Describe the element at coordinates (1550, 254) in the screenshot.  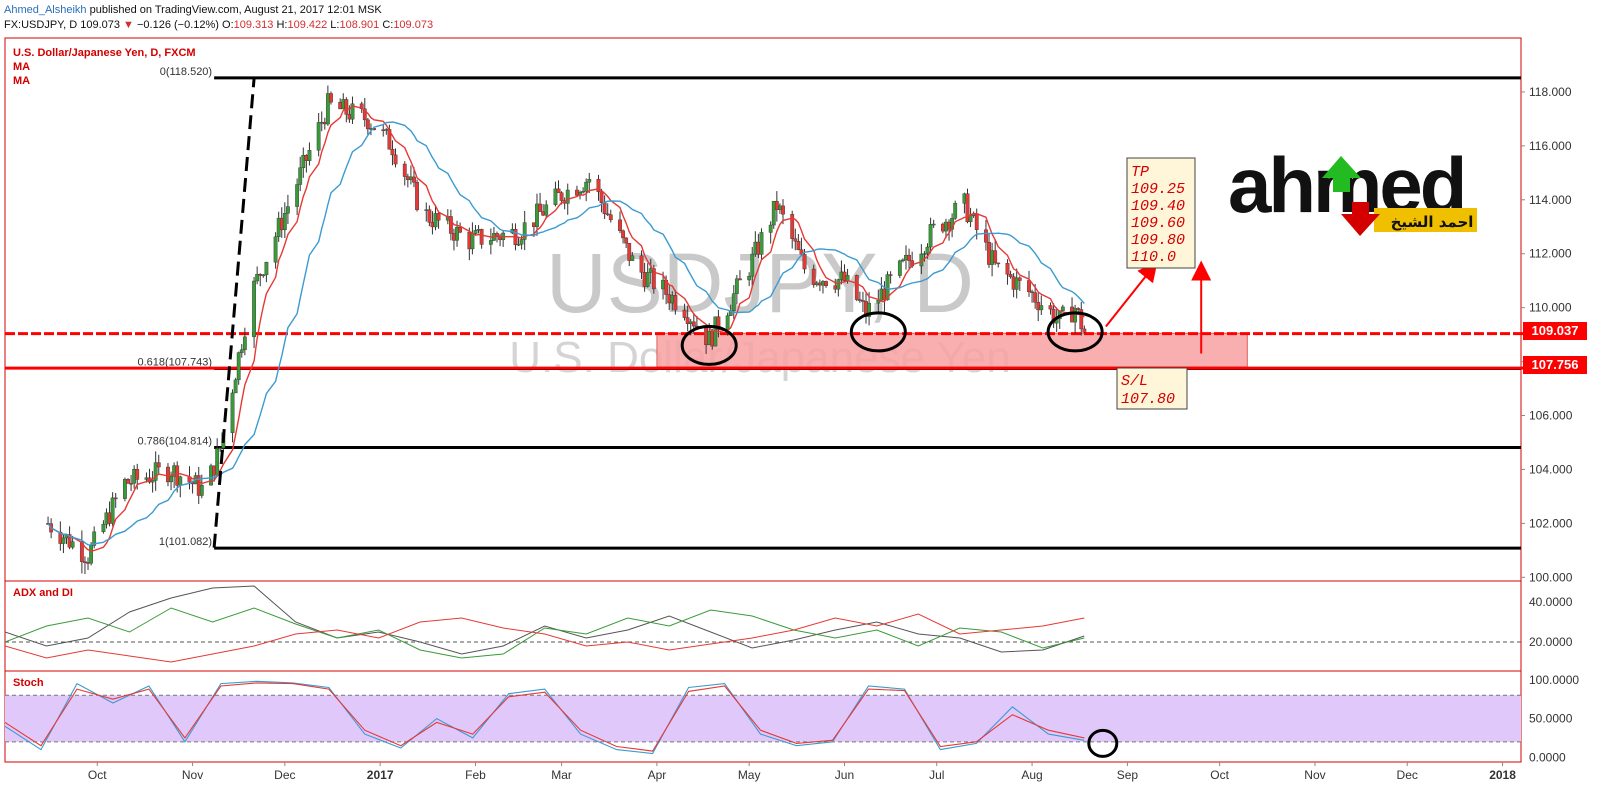
I see `y-tick-label: 112.000` at that location.